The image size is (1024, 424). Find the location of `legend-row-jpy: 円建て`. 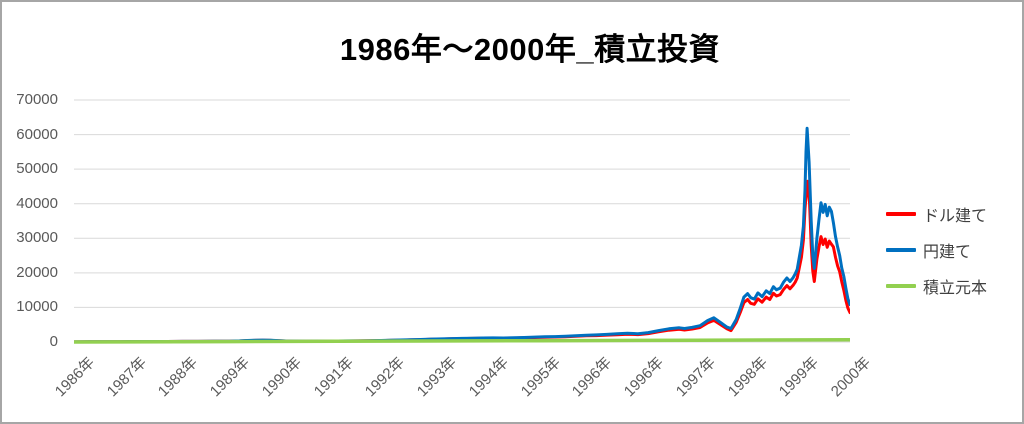

legend-row-jpy: 円建て is located at coordinates (928, 250).